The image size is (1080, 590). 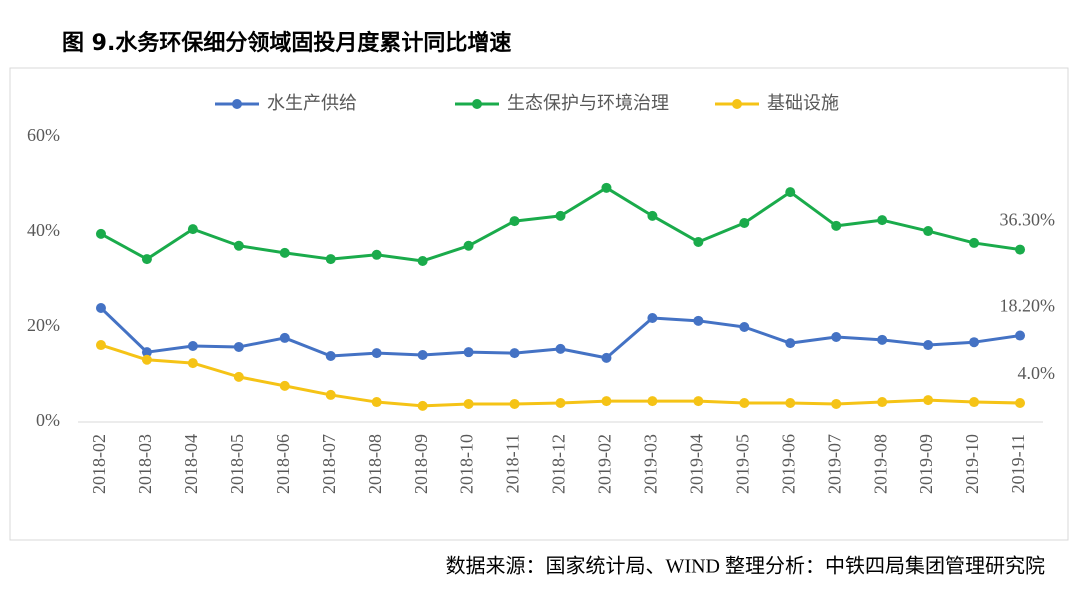 What do you see at coordinates (375, 464) in the screenshot?
I see `x-tick-label: 2018-08` at bounding box center [375, 464].